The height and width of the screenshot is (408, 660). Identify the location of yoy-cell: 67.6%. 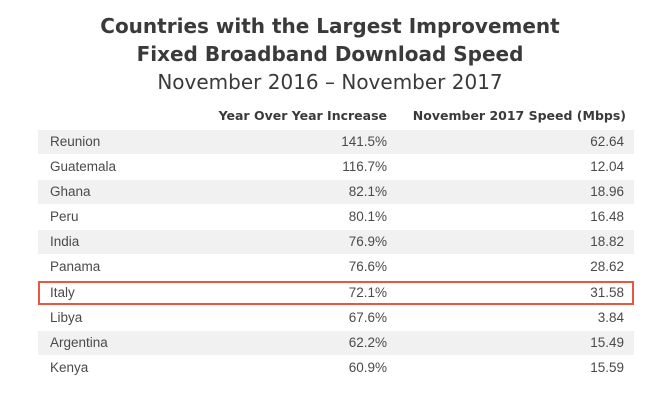
(367, 317).